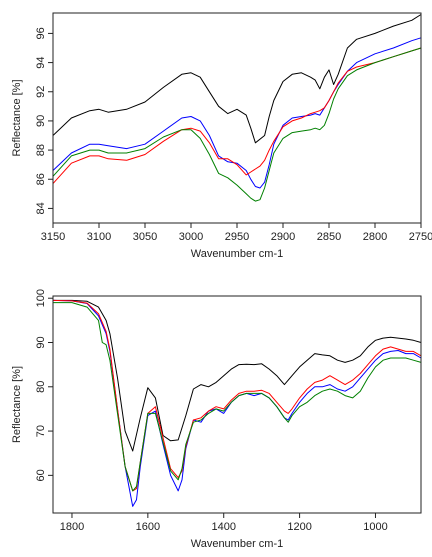 This screenshot has width=432, height=557. What do you see at coordinates (41, 298) in the screenshot?
I see `y-tick-label: 100` at bounding box center [41, 298].